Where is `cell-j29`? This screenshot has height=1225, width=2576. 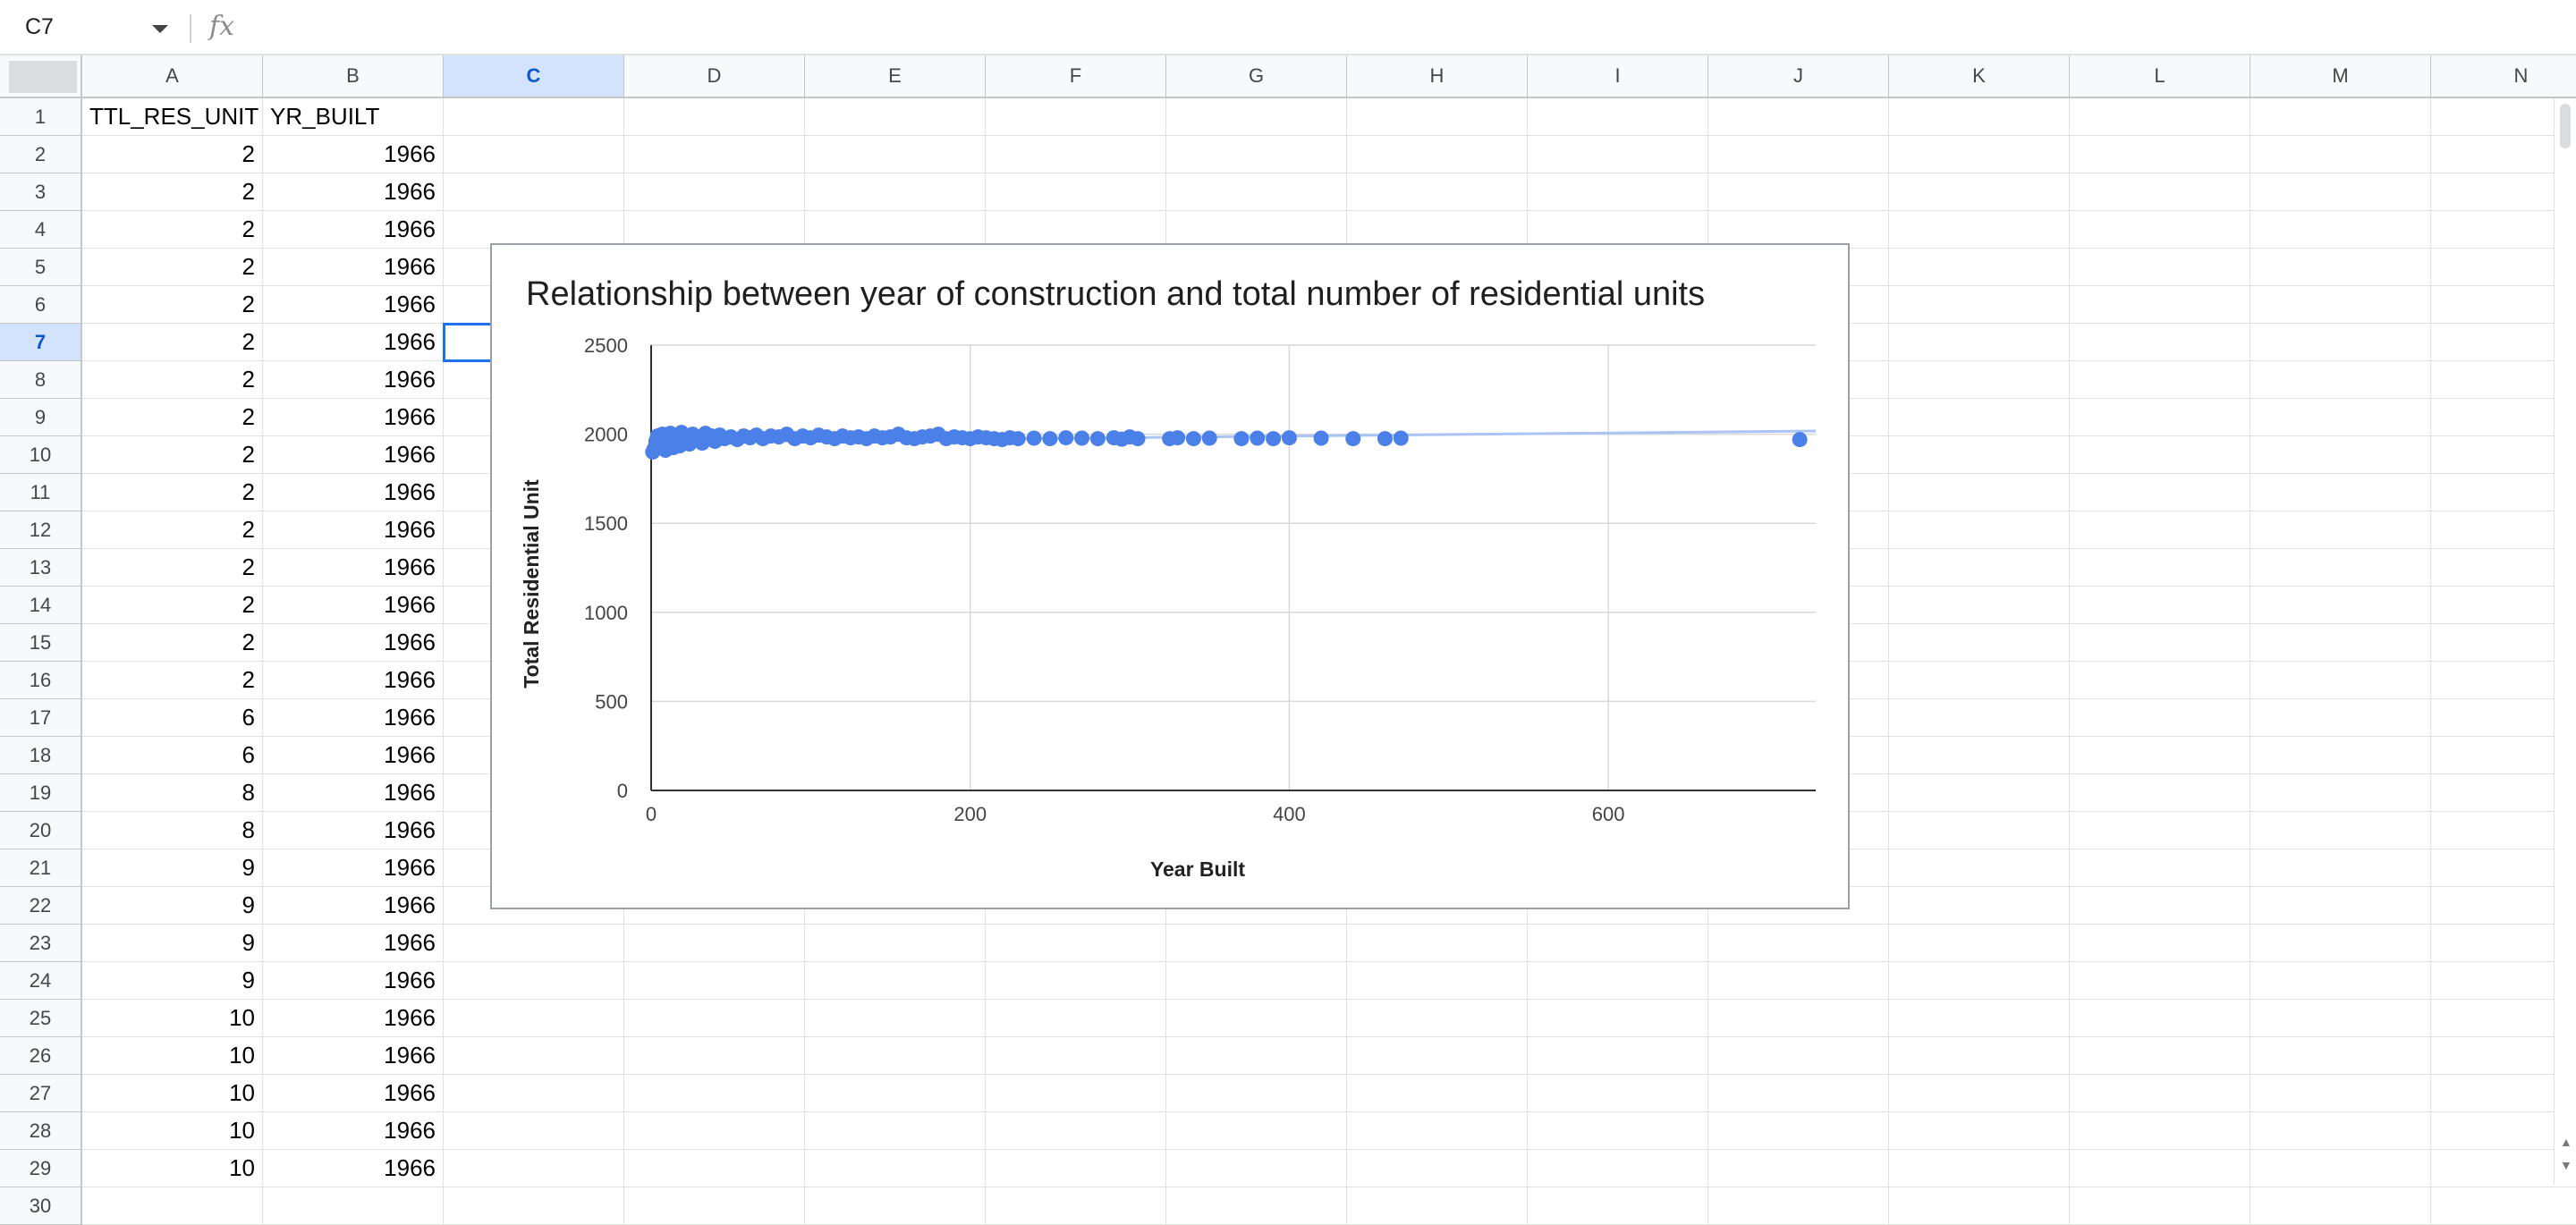 cell-j29 is located at coordinates (1798, 1168).